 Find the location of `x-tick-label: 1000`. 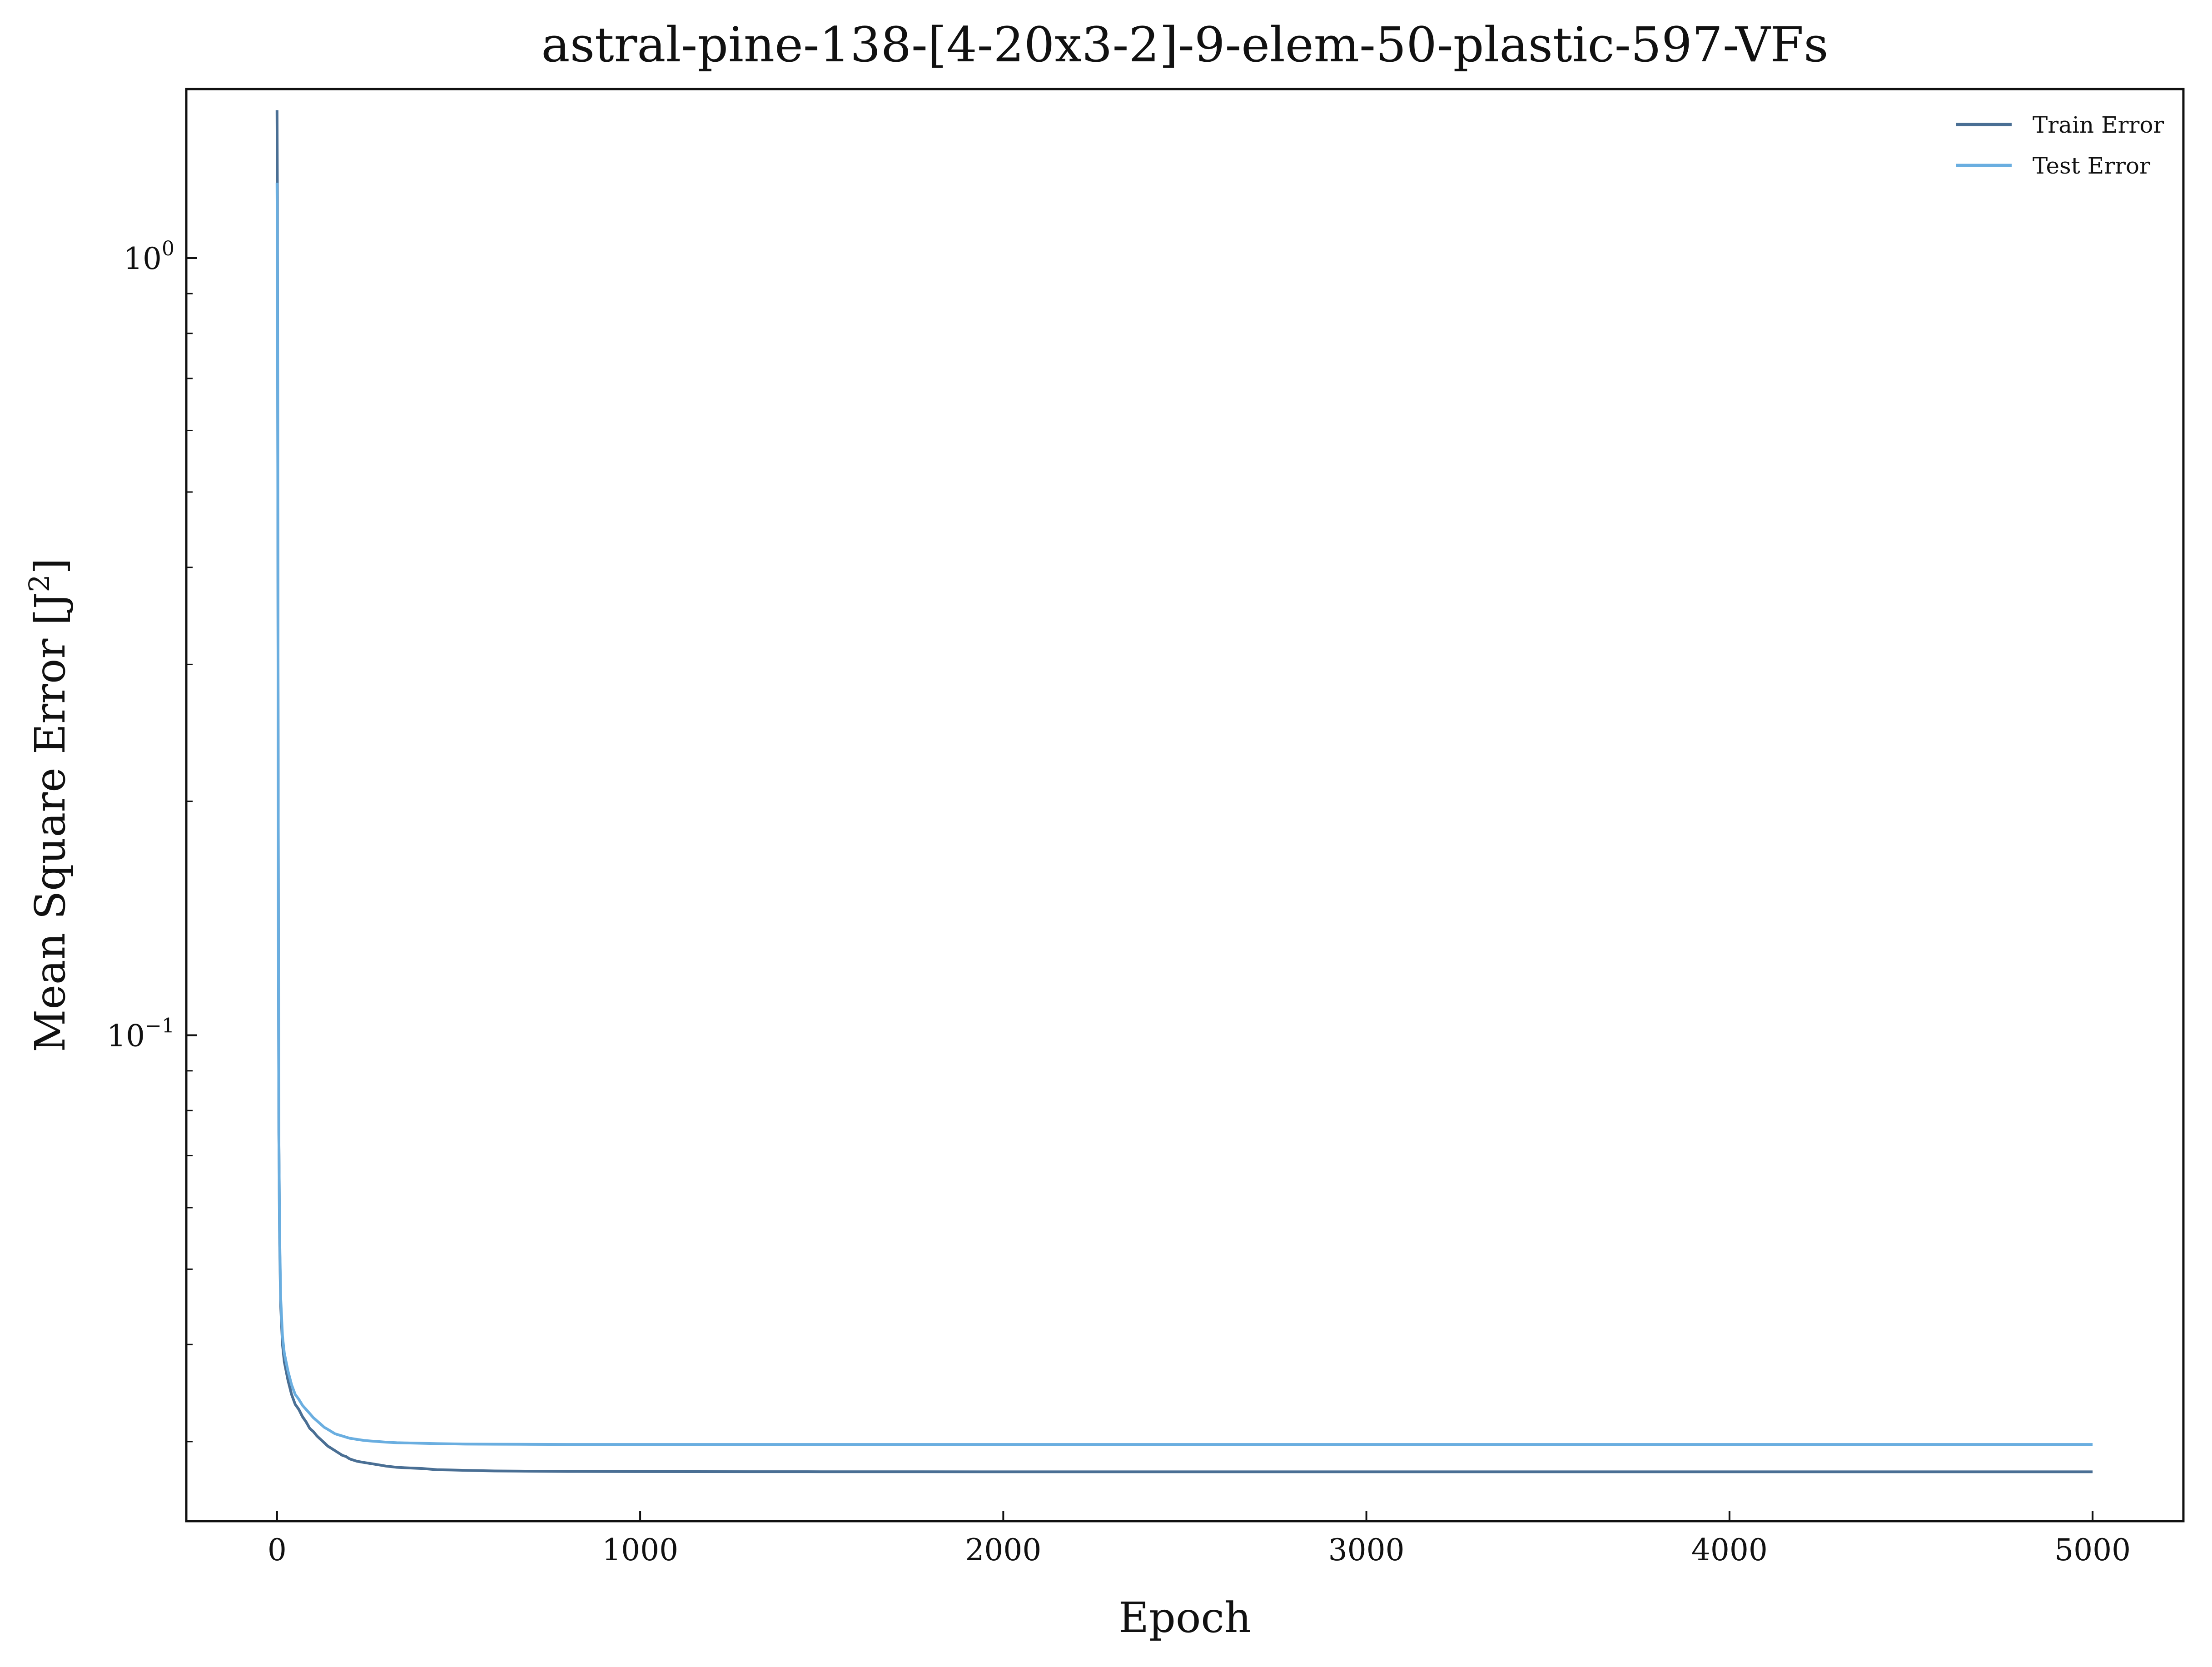

x-tick-label: 1000 is located at coordinates (640, 1550).